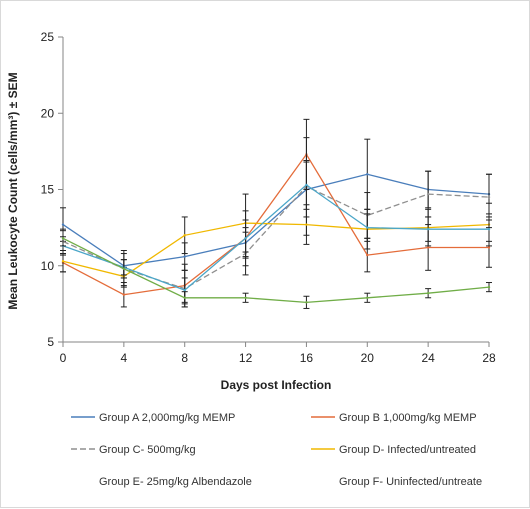 This screenshot has height=509, width=530. Describe the element at coordinates (184, 358) in the screenshot. I see `x-tick-label: 8` at that location.